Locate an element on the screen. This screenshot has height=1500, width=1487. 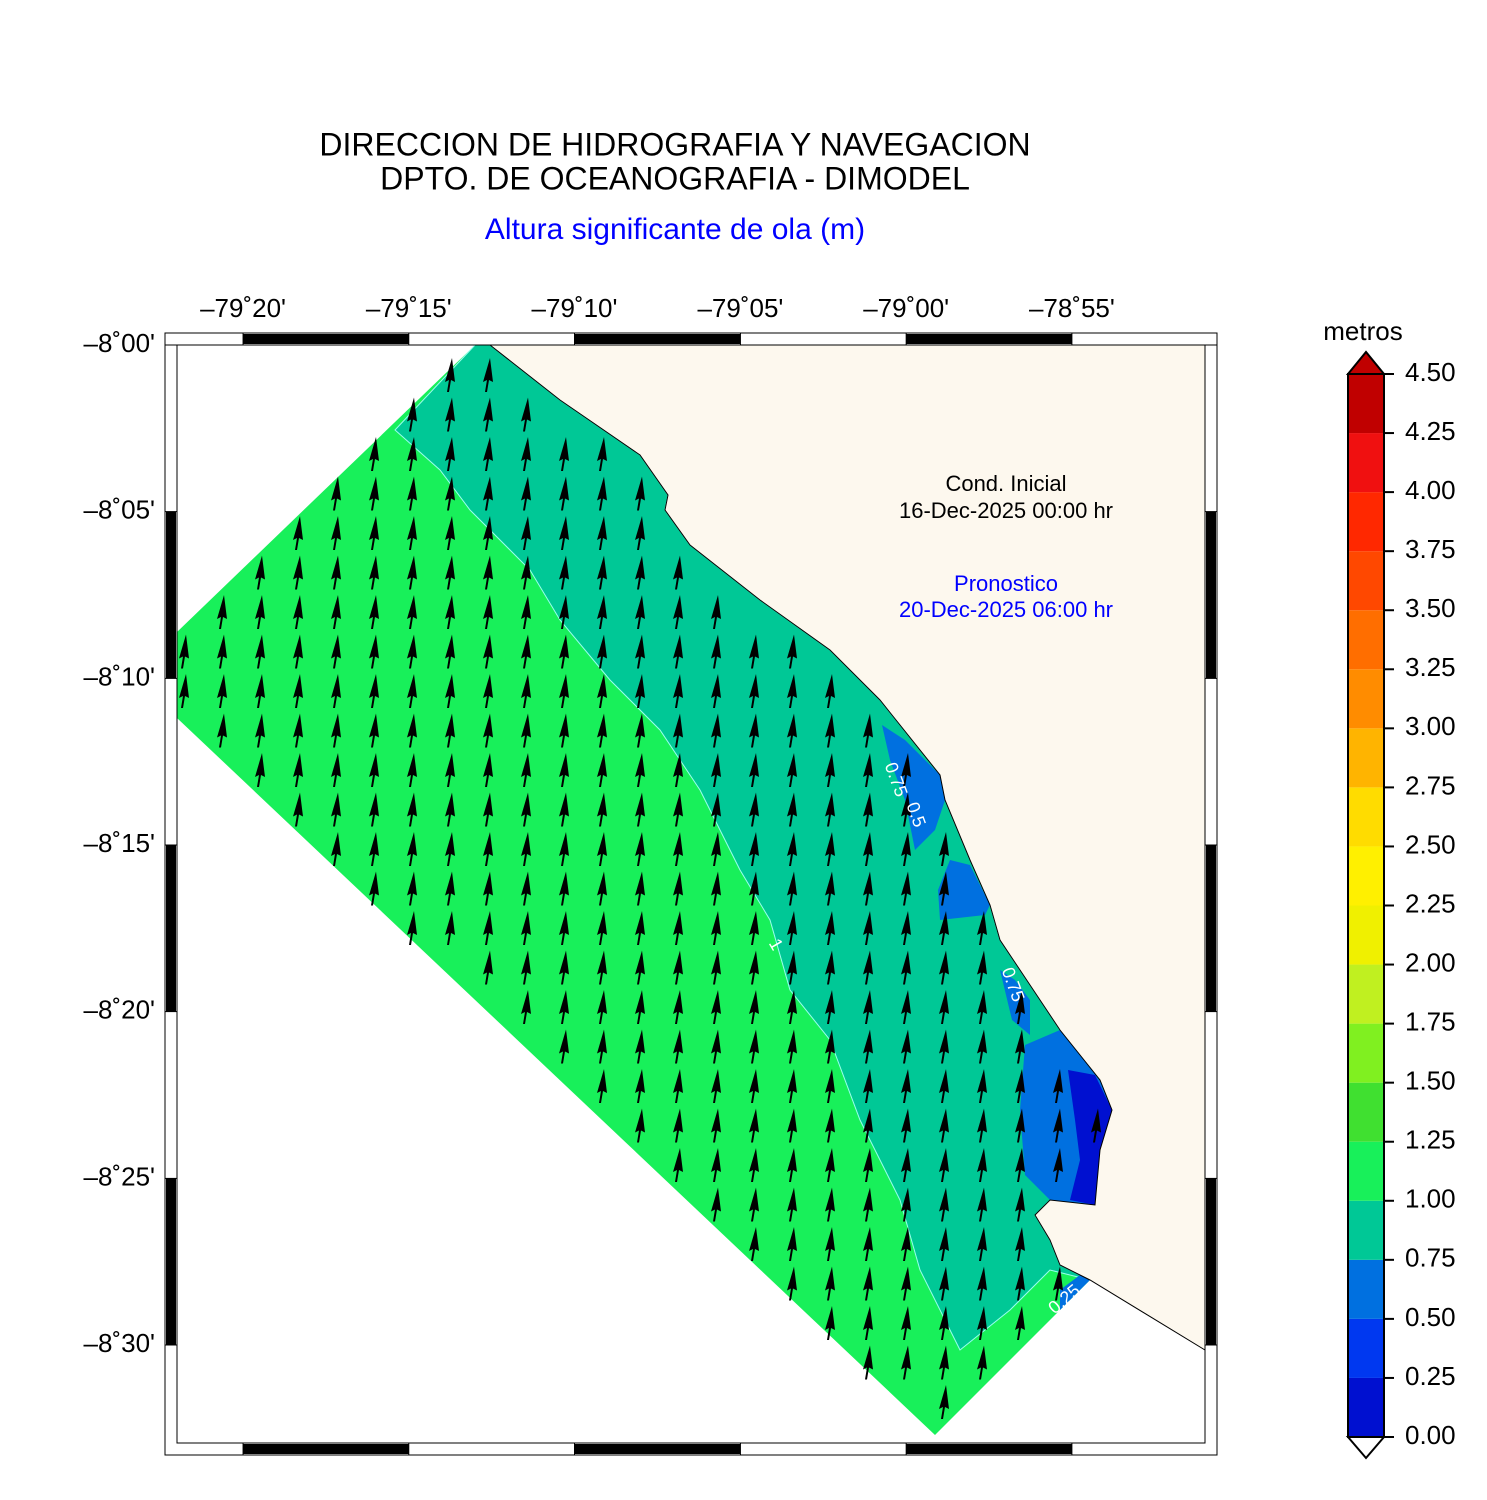
y-tick-label: –8˚15' is located at coordinates (119, 843).